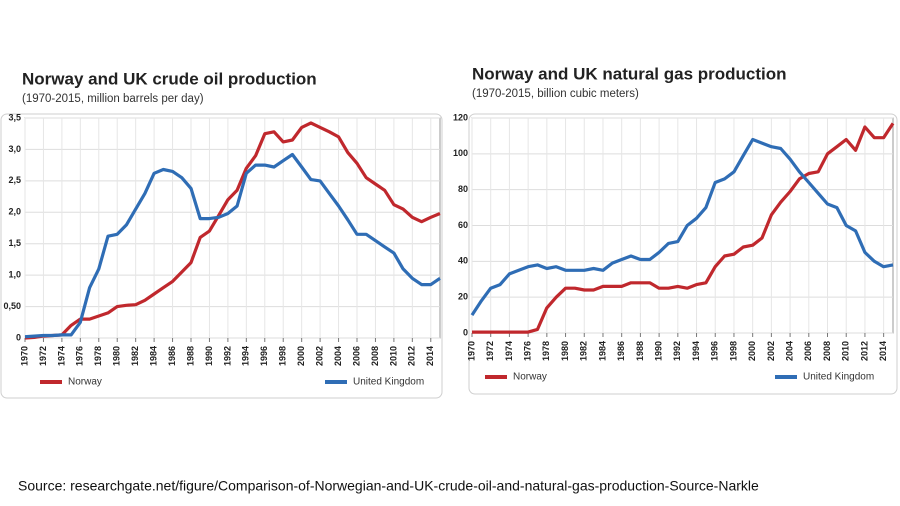 The height and width of the screenshot is (506, 900). What do you see at coordinates (555, 94) in the screenshot?
I see `chart-subtitle: (1970-2015, billion cubic meters)` at bounding box center [555, 94].